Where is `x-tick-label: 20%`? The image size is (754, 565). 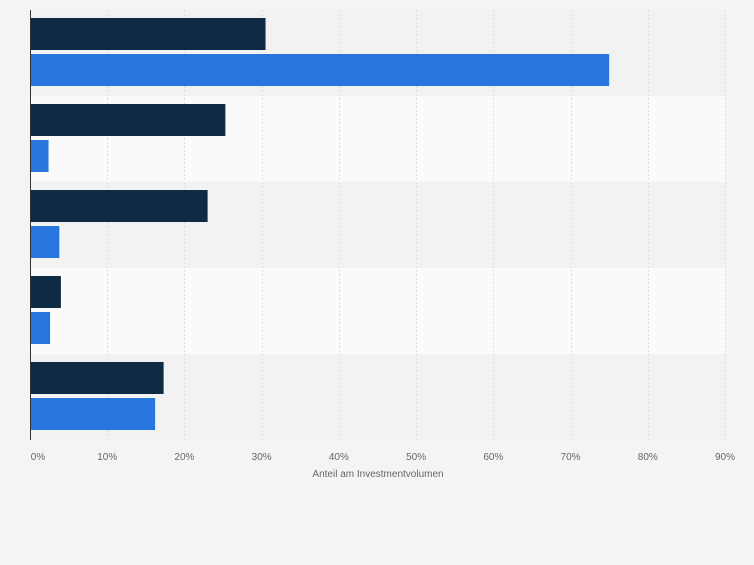 x-tick-label: 20% is located at coordinates (184, 457).